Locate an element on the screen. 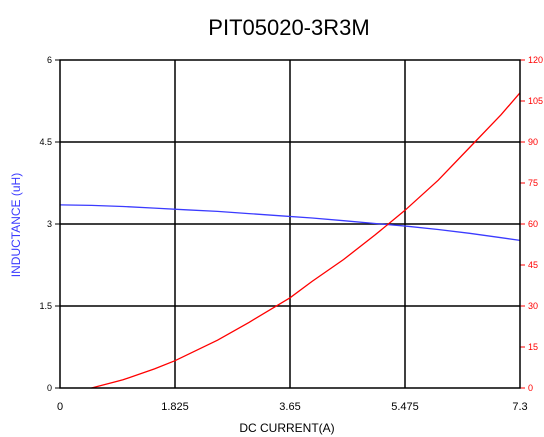  x-tick-label: 7.3 is located at coordinates (519, 407).